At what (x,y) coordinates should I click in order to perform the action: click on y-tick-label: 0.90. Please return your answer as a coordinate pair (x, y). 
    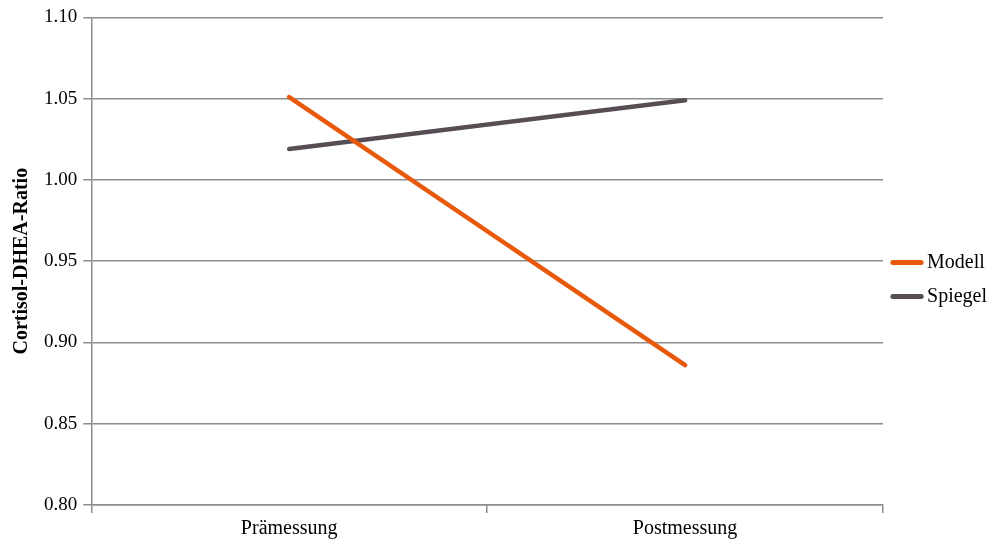
    Looking at the image, I should click on (61, 341).